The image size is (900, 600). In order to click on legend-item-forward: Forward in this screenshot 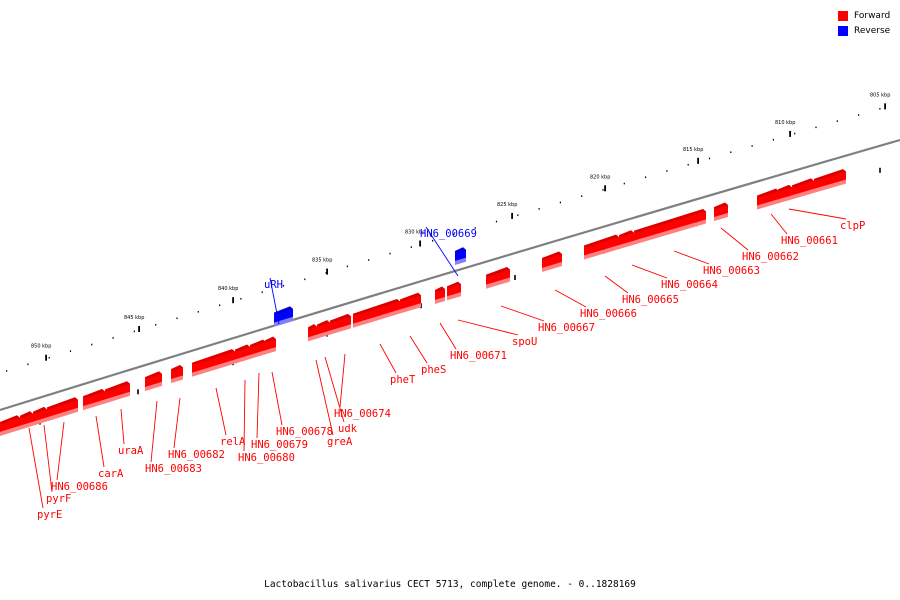, I will do `click(868, 15)`.